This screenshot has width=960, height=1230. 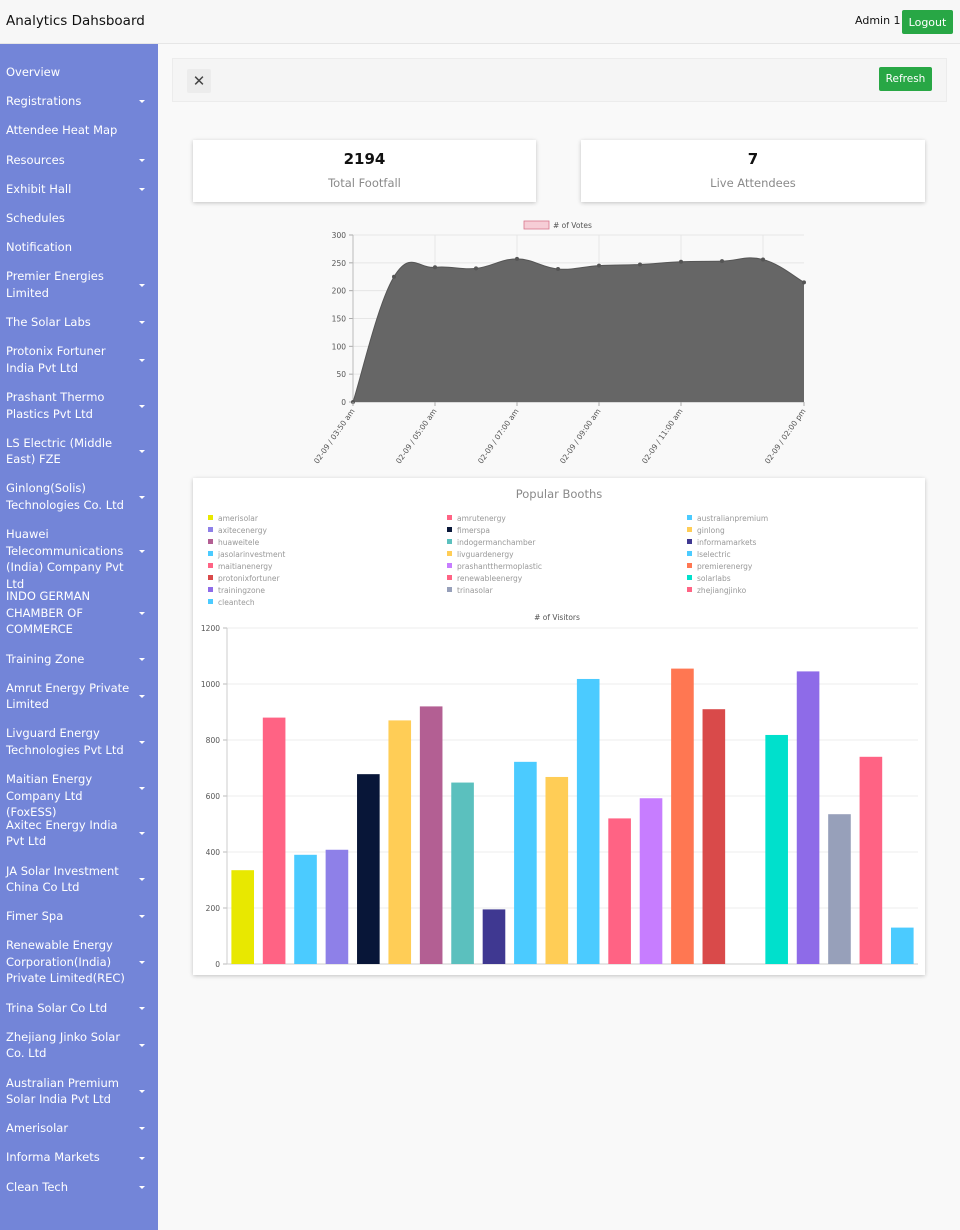 What do you see at coordinates (462, 873) in the screenshot?
I see `bar-indogermanchamber` at bounding box center [462, 873].